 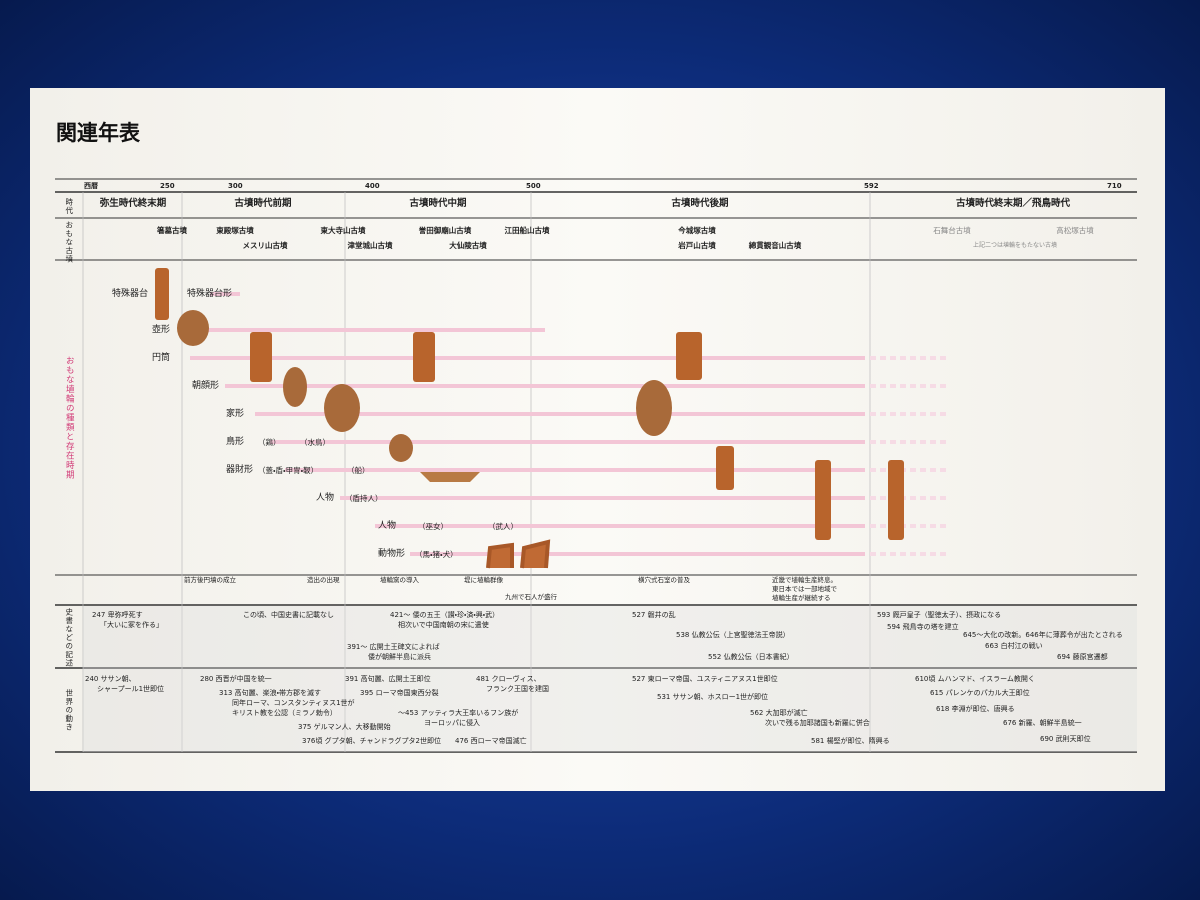 What do you see at coordinates (344, 727) in the screenshot?
I see `world-entry: 375 ゲルマン人、大移動開始` at bounding box center [344, 727].